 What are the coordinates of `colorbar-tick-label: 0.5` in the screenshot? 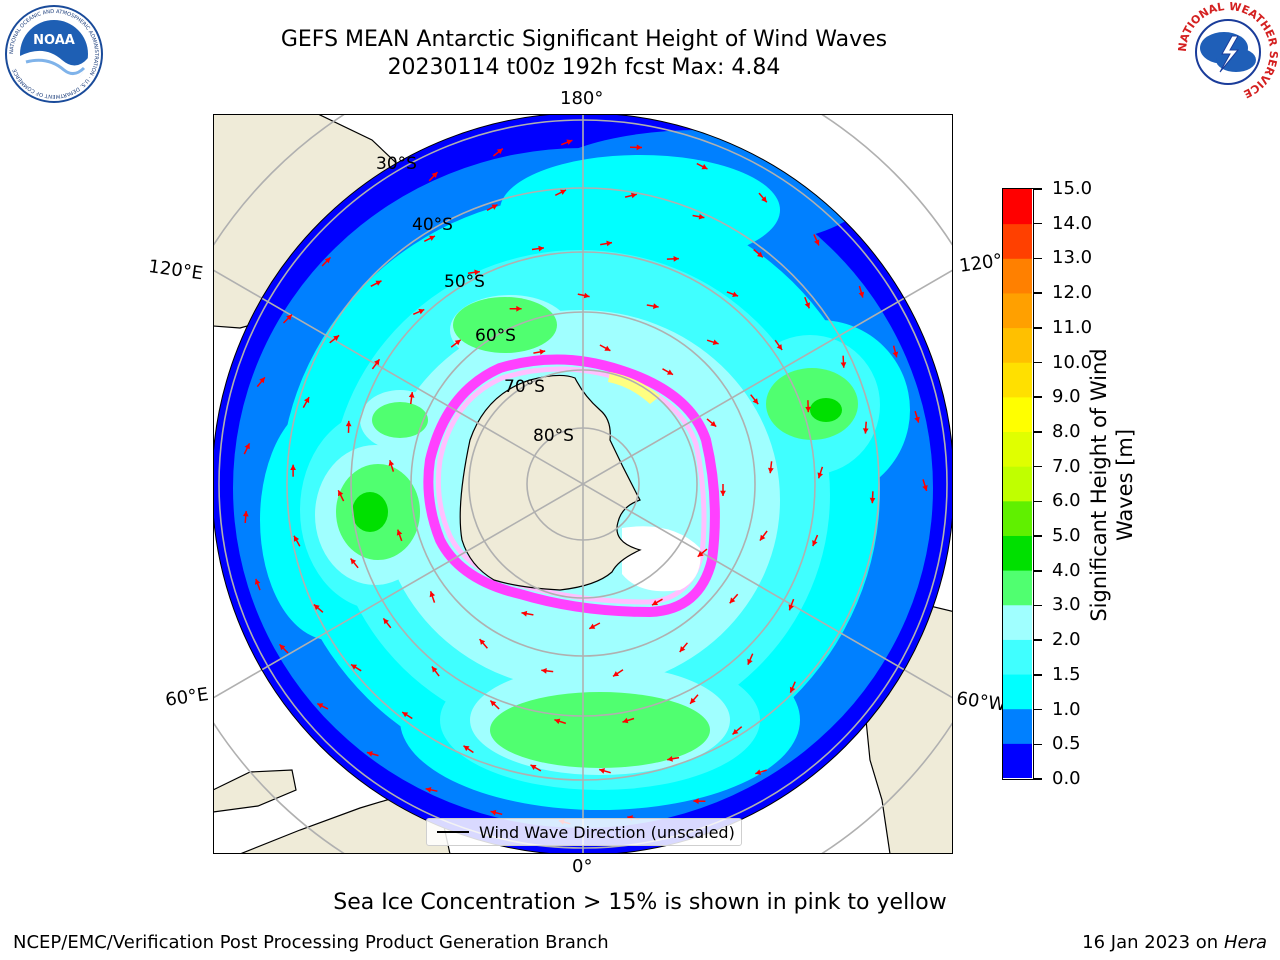 It's located at (1066, 744).